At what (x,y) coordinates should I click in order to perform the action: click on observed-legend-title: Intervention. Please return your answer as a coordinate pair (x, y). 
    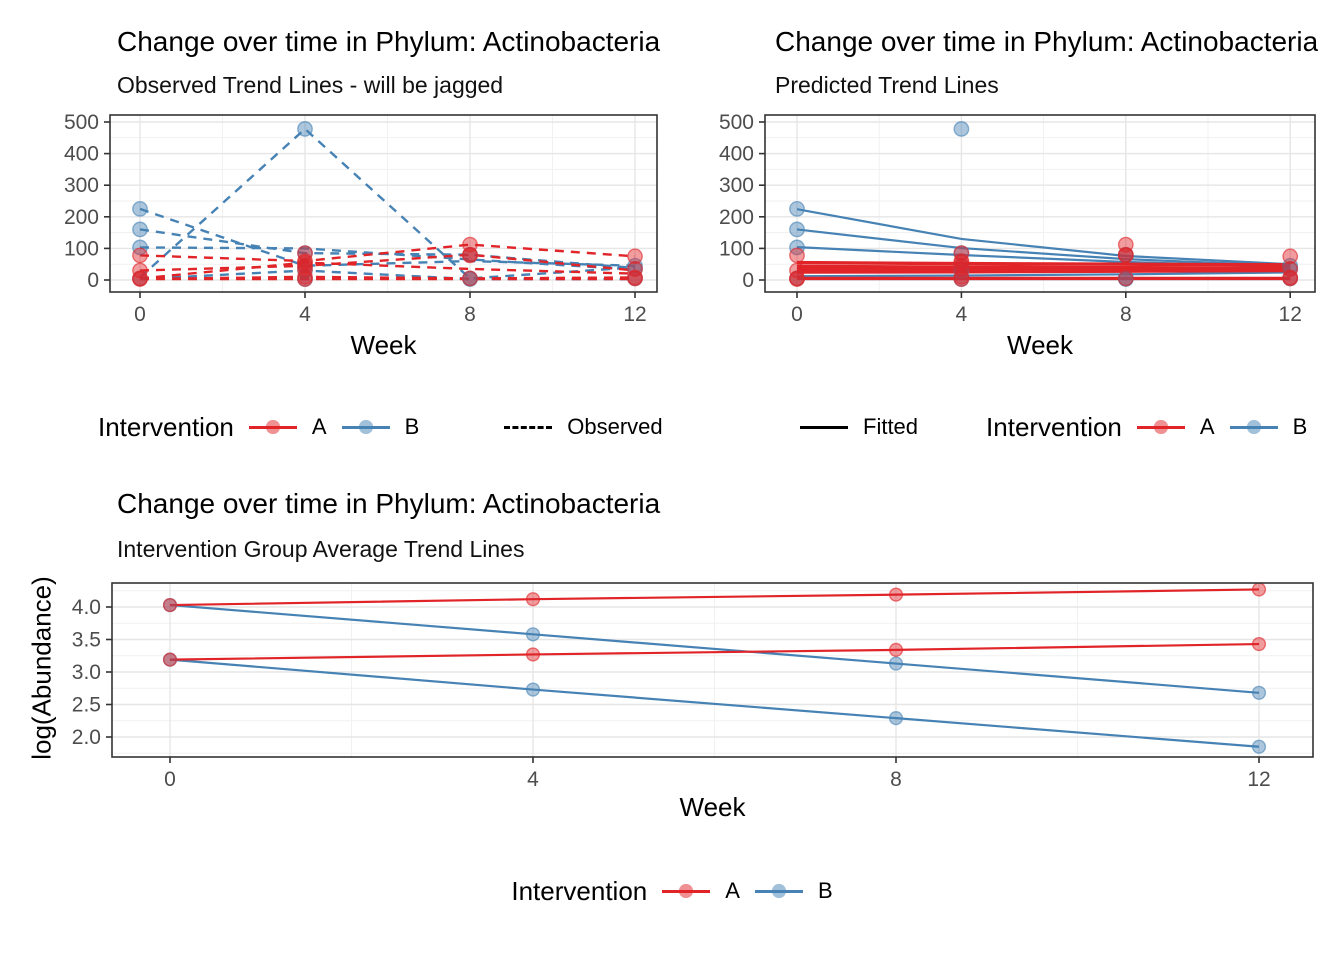
    Looking at the image, I should click on (166, 426).